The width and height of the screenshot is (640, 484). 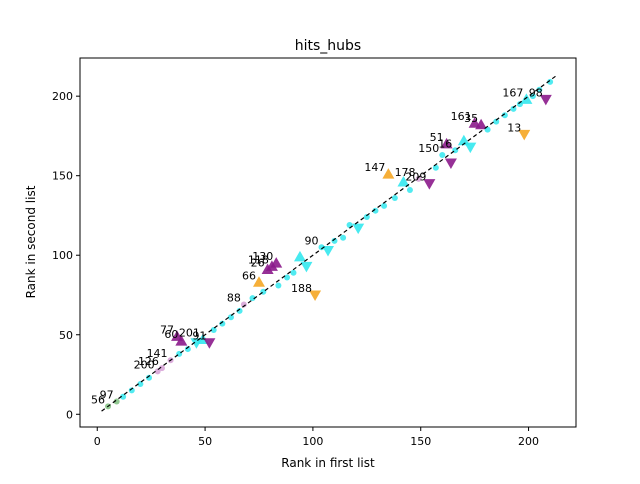 I want to click on point-label: 150, so click(x=428, y=148).